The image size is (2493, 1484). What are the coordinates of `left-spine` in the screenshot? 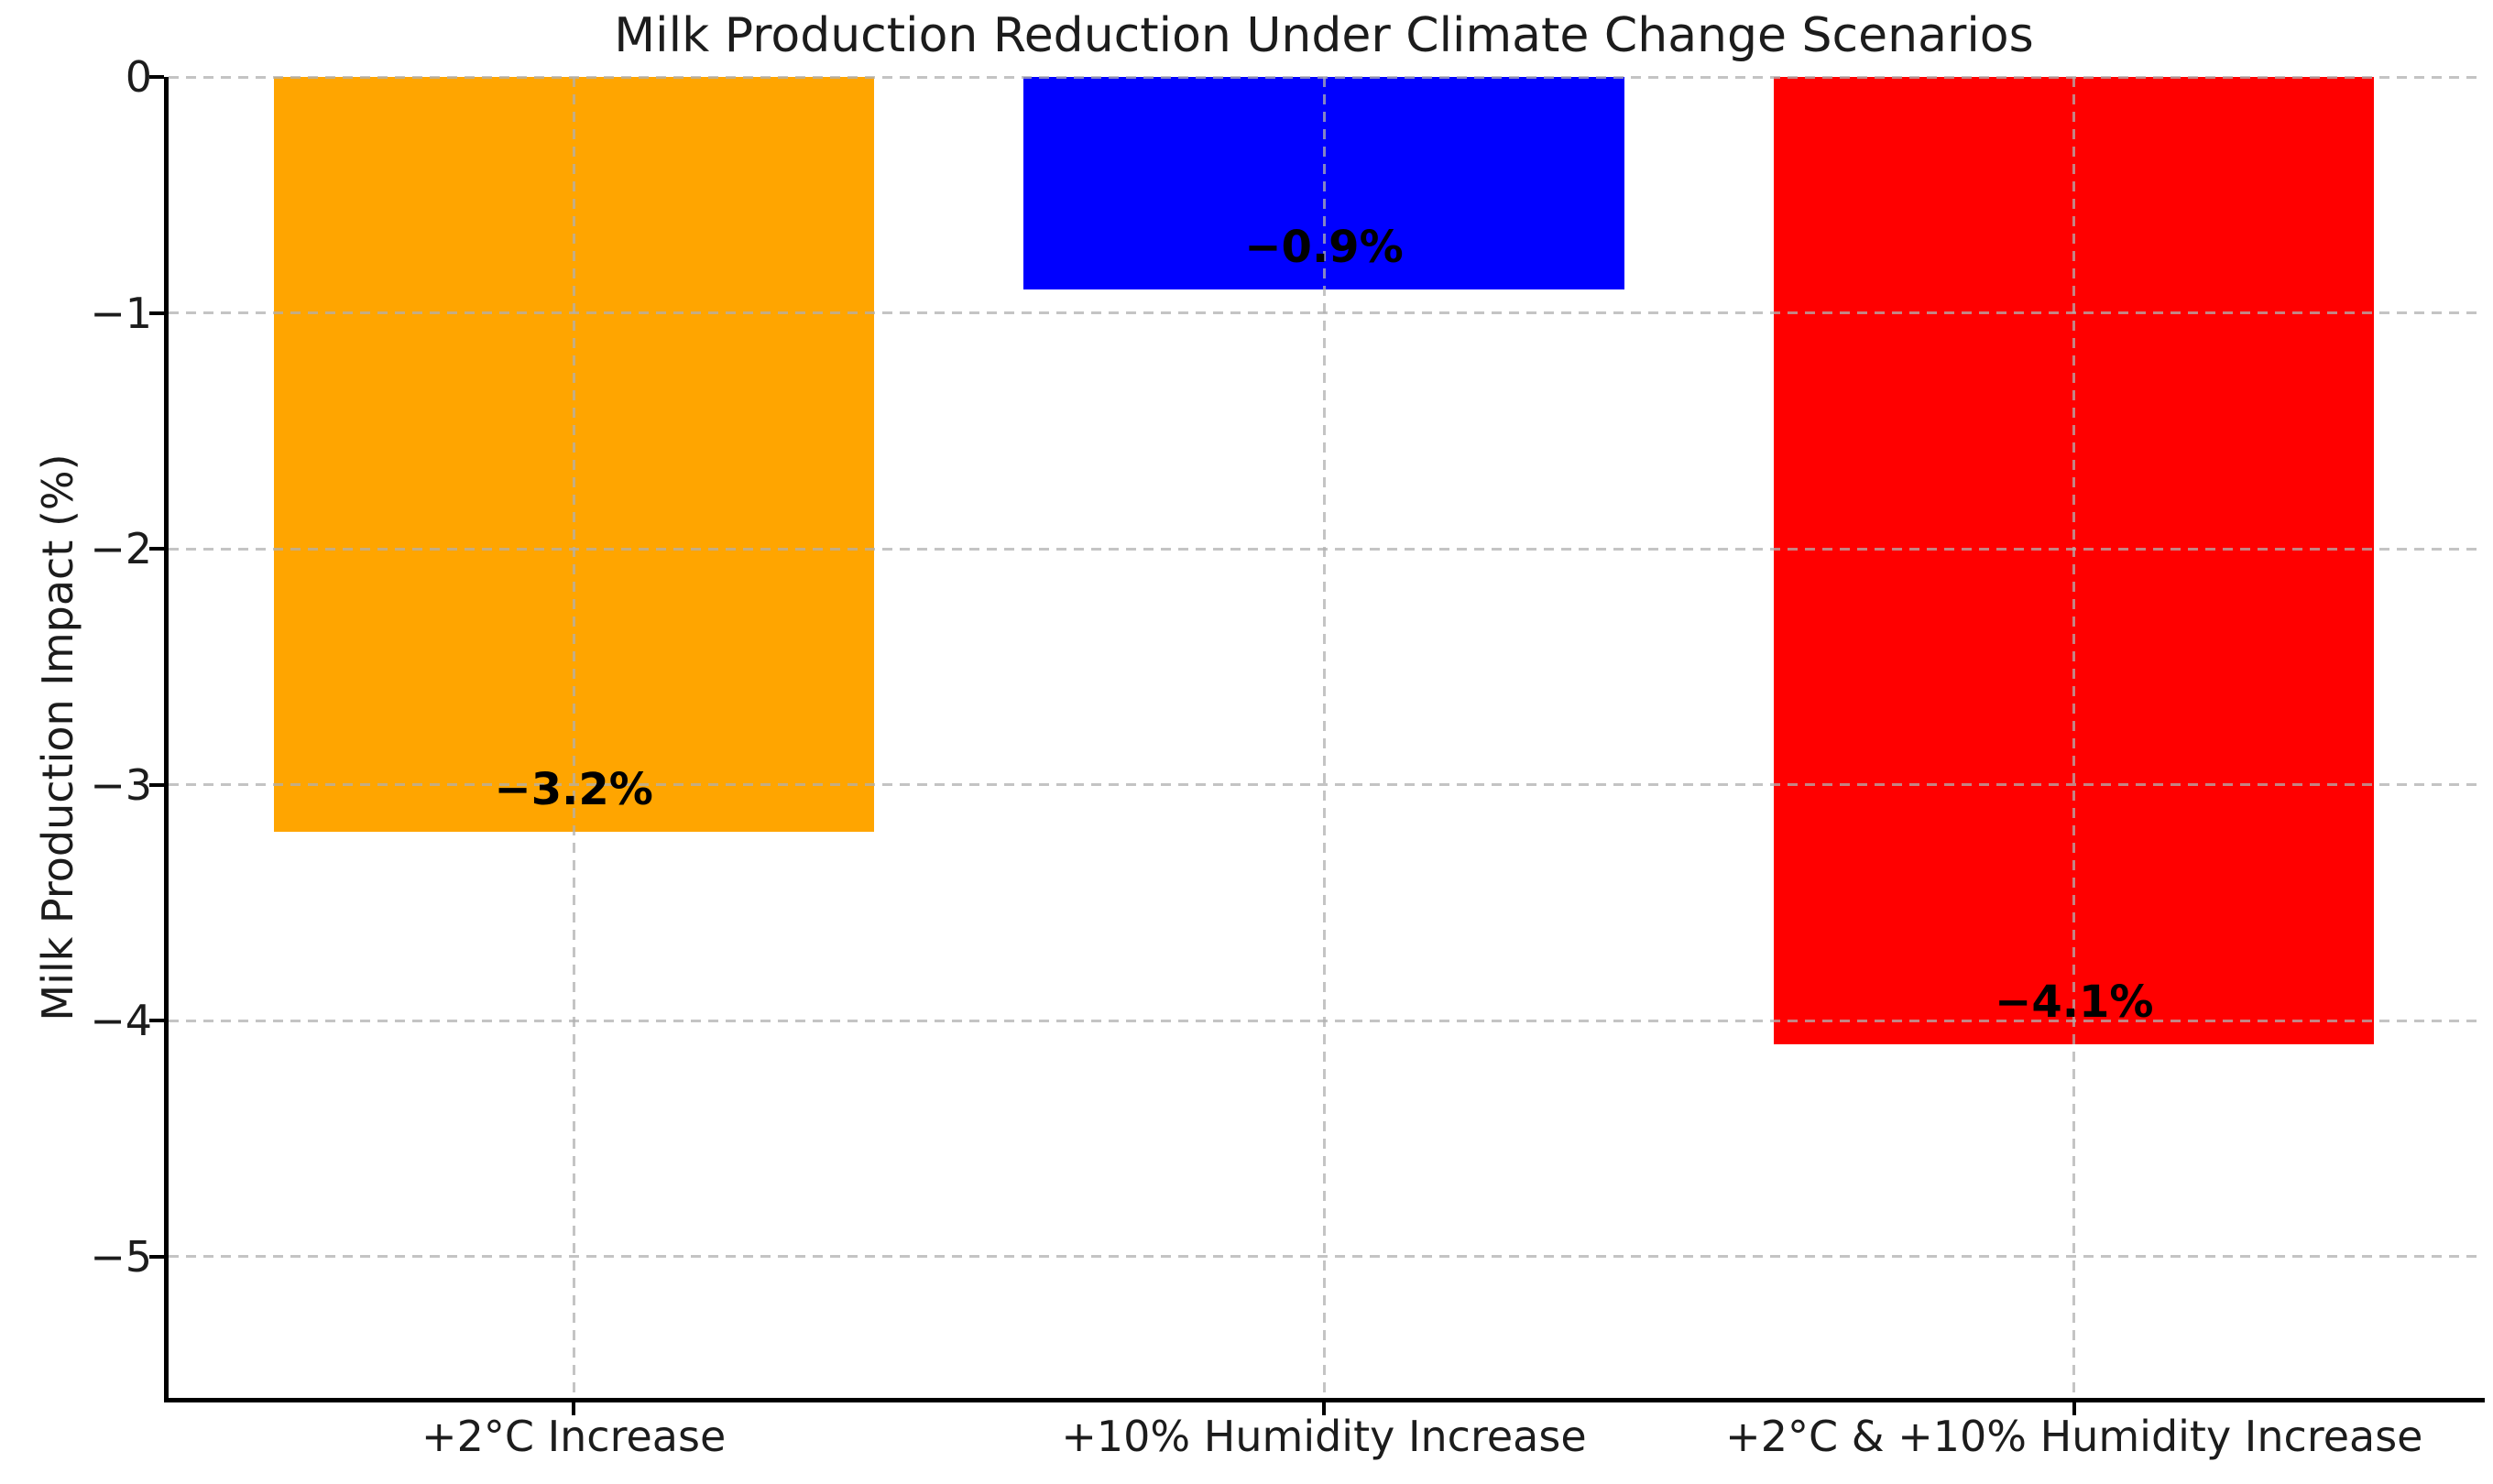 It's located at (167, 740).